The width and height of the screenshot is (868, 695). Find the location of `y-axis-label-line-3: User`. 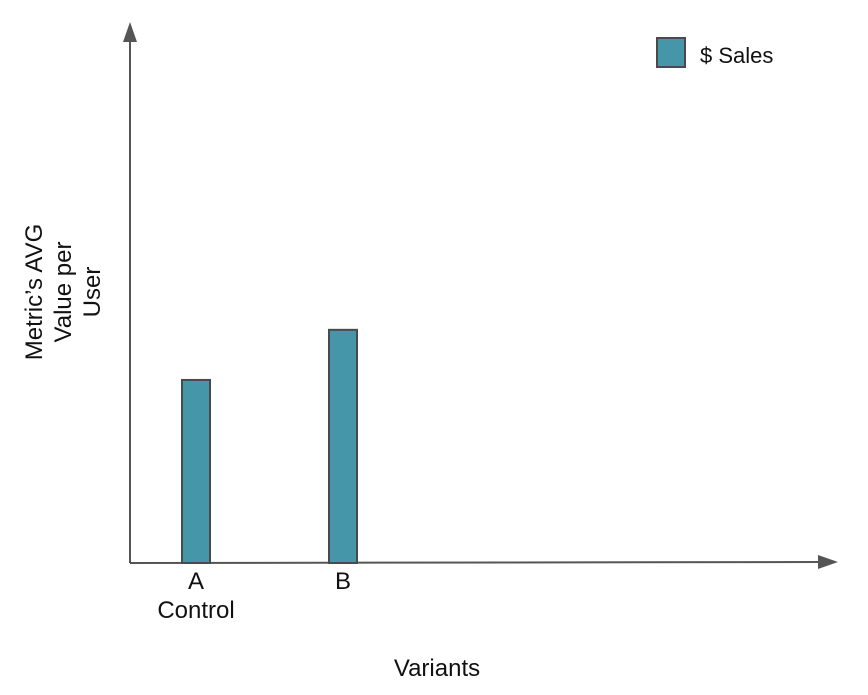

y-axis-label-line-3: User is located at coordinates (92, 292).